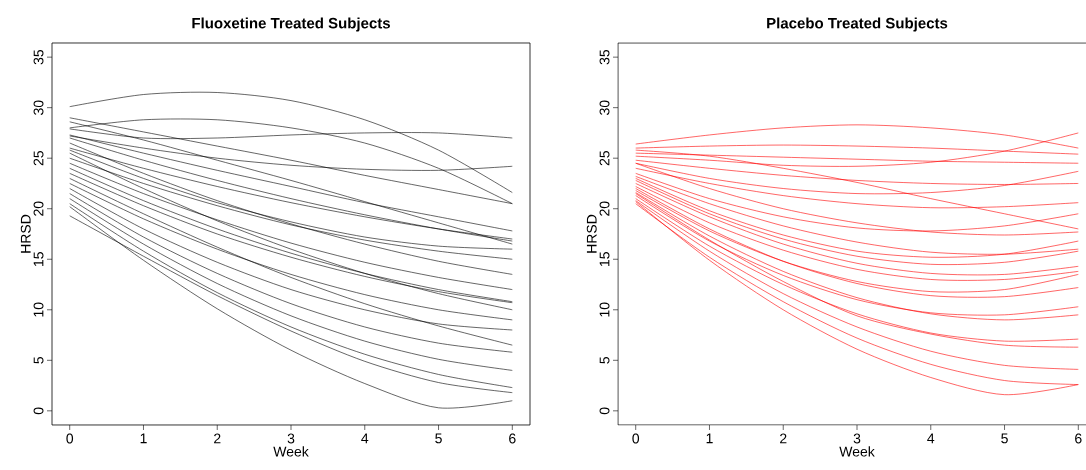 The image size is (1086, 470). Describe the element at coordinates (291, 24) in the screenshot. I see `chart-title: Fluoxetine Treated Subjects` at that location.